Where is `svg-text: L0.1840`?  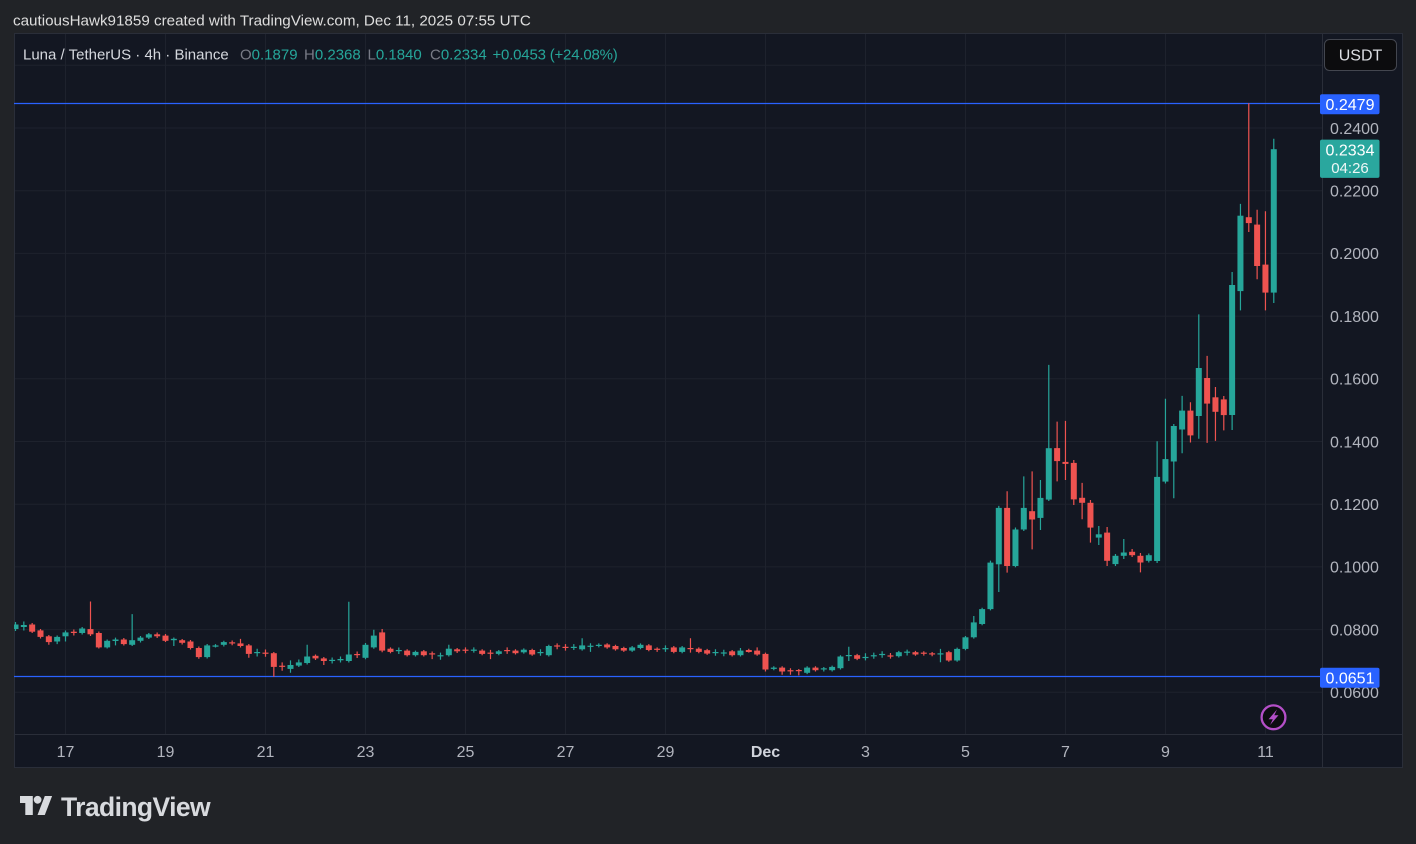
svg-text: L0.1840 is located at coordinates (395, 55).